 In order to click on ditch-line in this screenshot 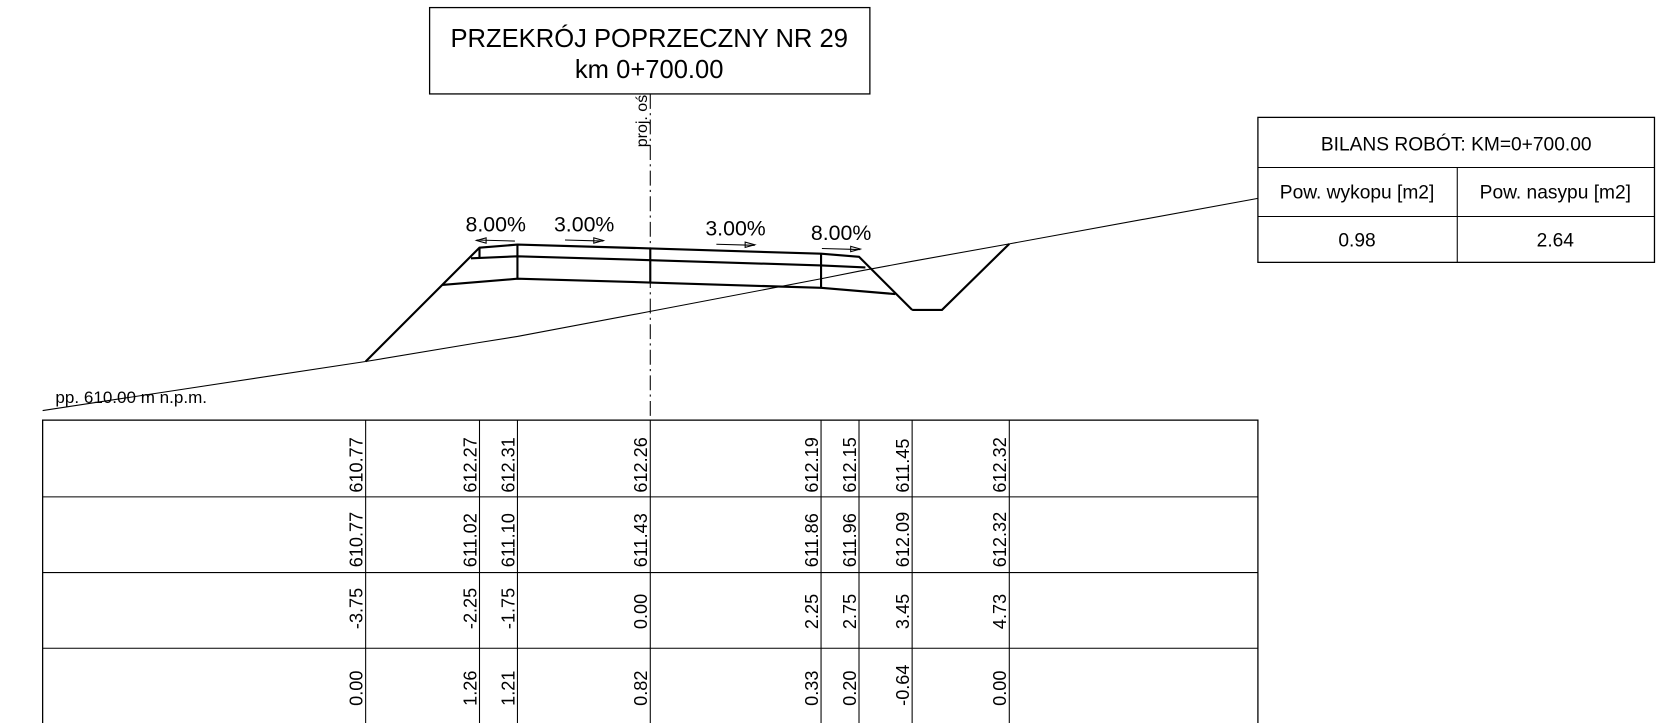, I will do `click(961, 277)`.